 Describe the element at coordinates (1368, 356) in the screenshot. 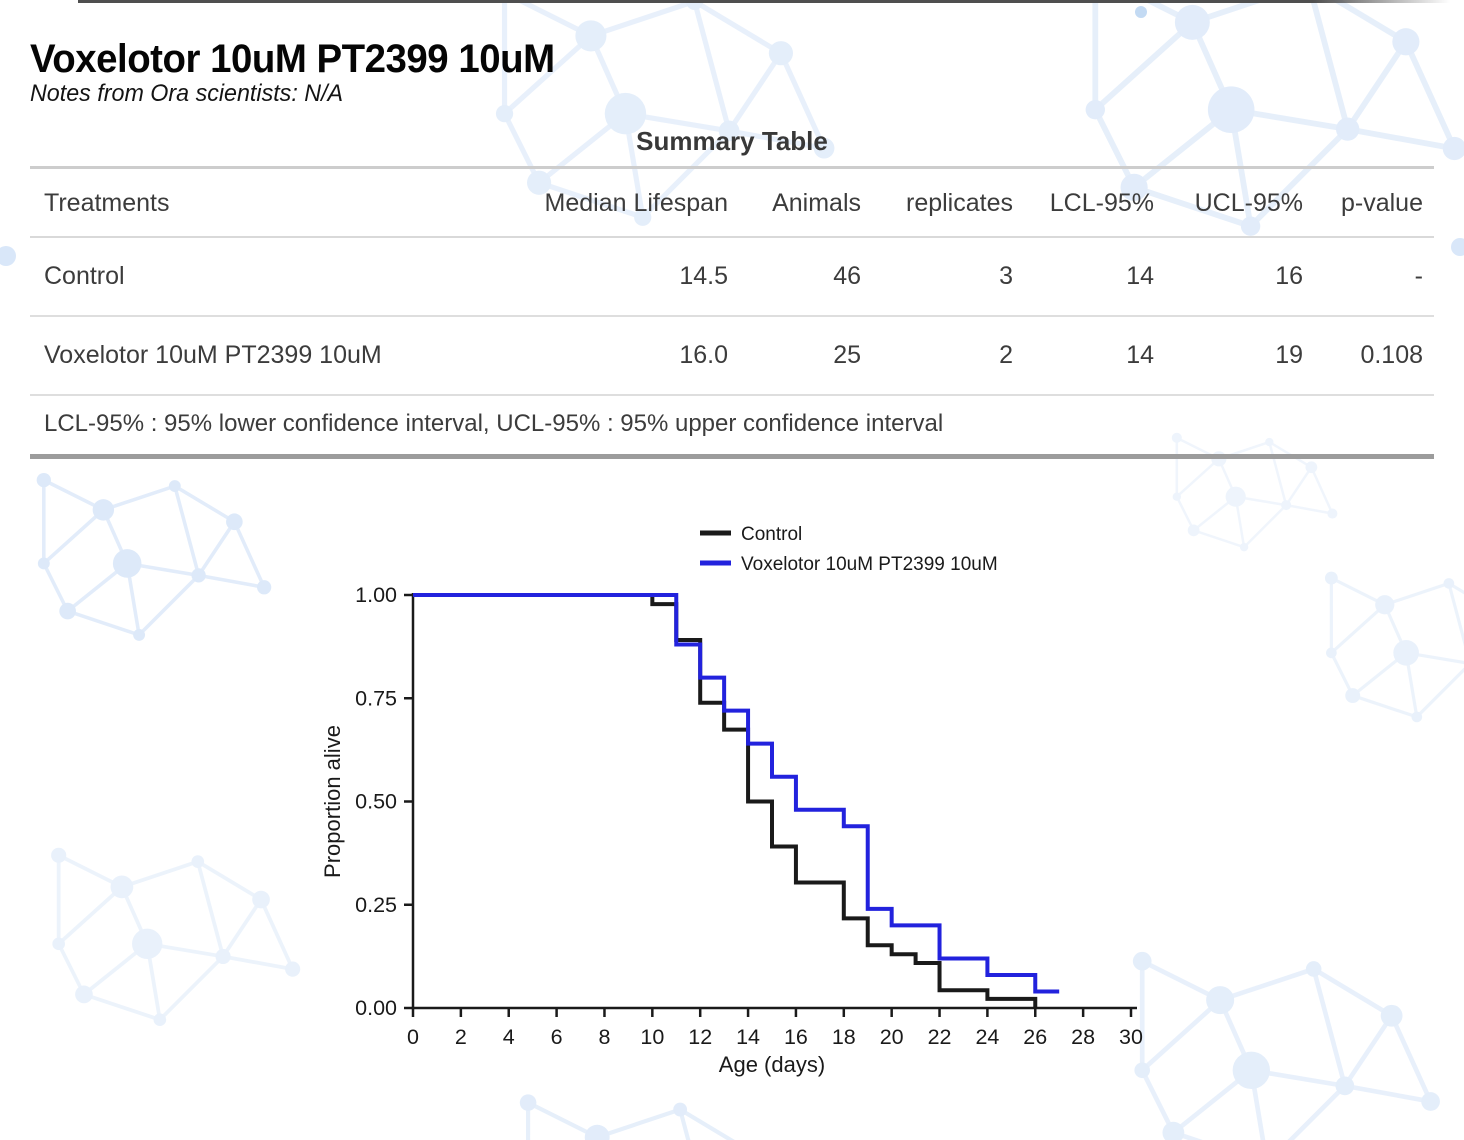

I see `p-value-cell: 0.108` at that location.